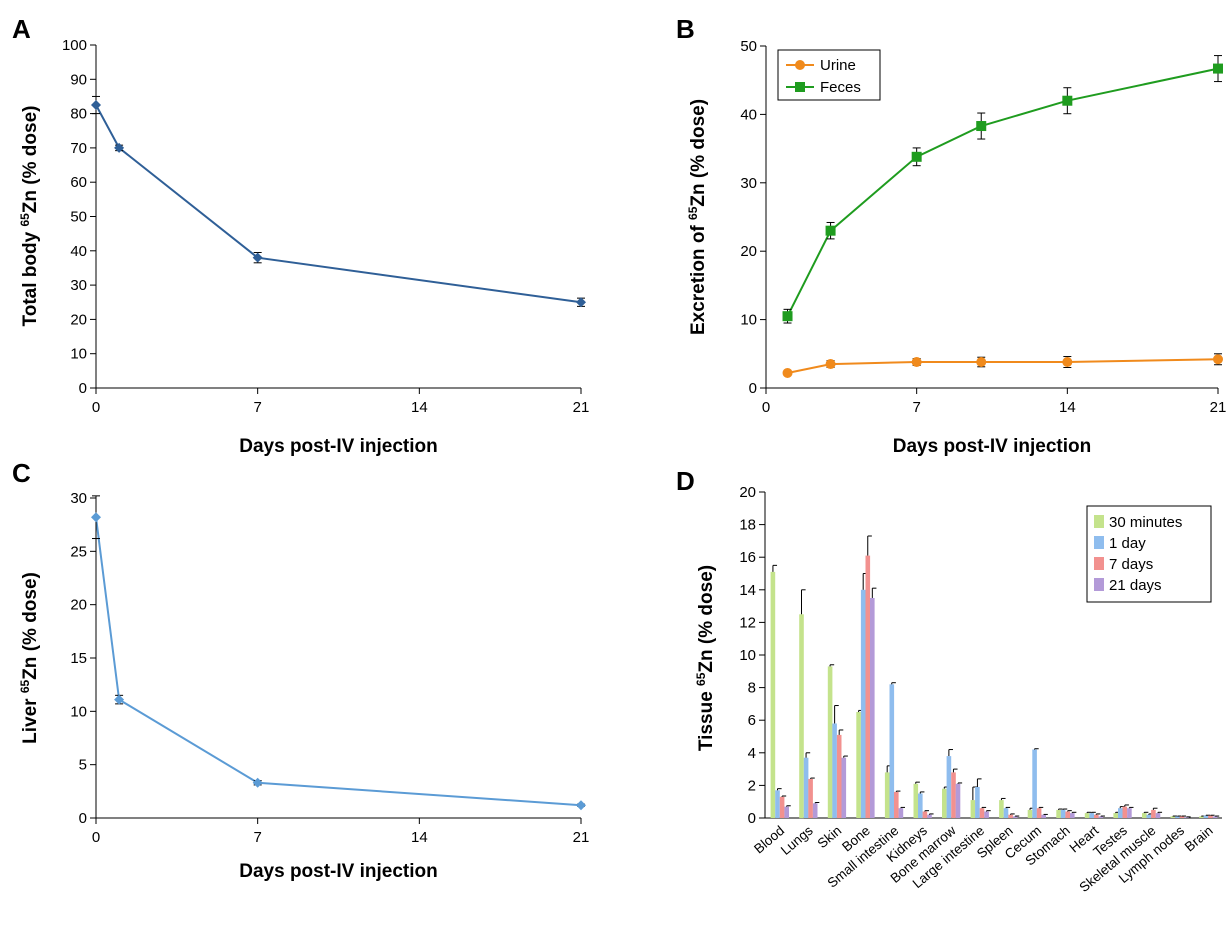  Describe the element at coordinates (83, 765) in the screenshot. I see `y-tick-label-c: 5` at that location.